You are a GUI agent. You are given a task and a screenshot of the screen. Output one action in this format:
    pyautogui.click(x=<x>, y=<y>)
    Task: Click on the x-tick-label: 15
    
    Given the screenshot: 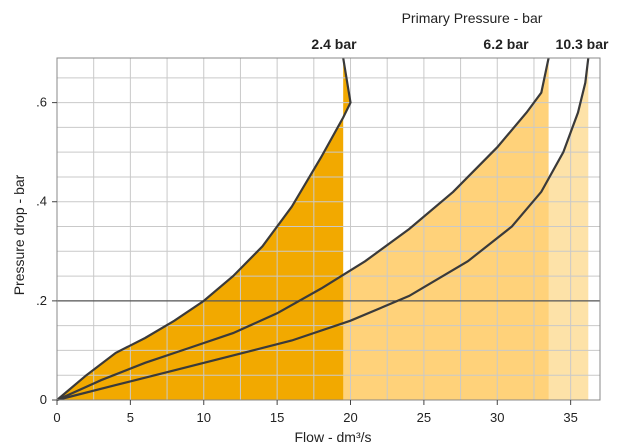 What is the action you would take?
    pyautogui.click(x=277, y=417)
    